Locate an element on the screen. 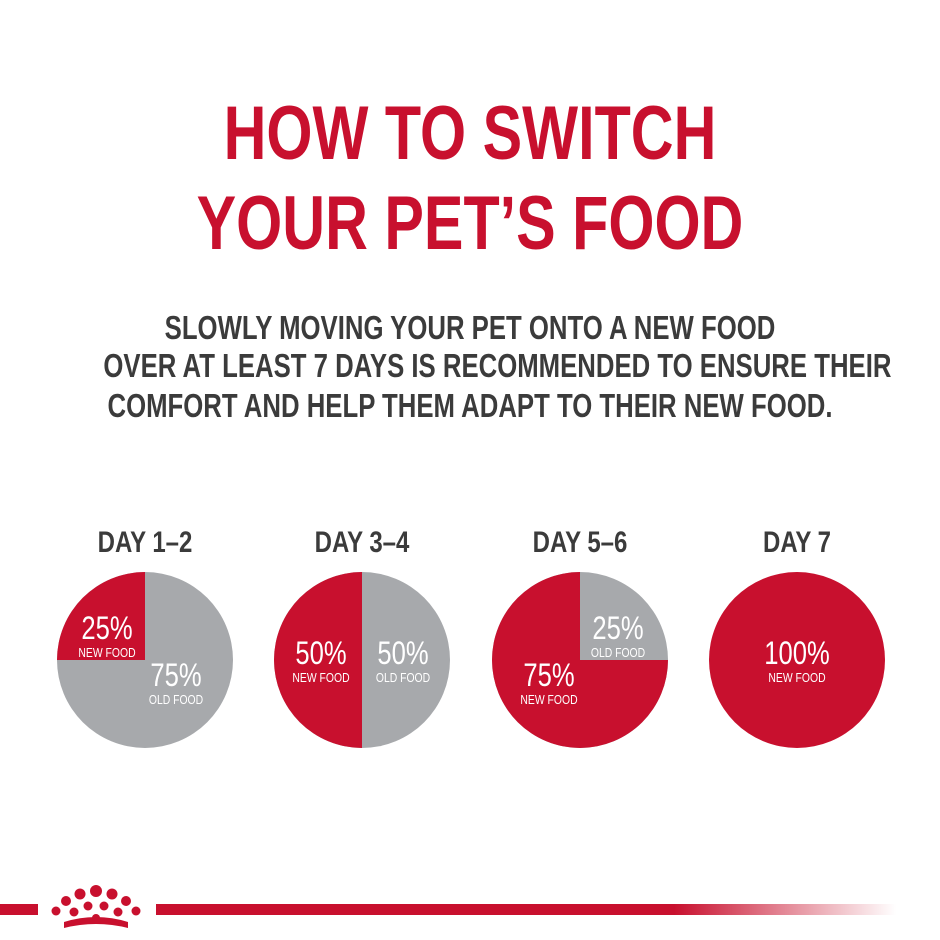 The image size is (940, 940). subtitle-line-1: SLOWLY MOVING YOUR PET ONTO A NEW FOOD is located at coordinates (470, 327).